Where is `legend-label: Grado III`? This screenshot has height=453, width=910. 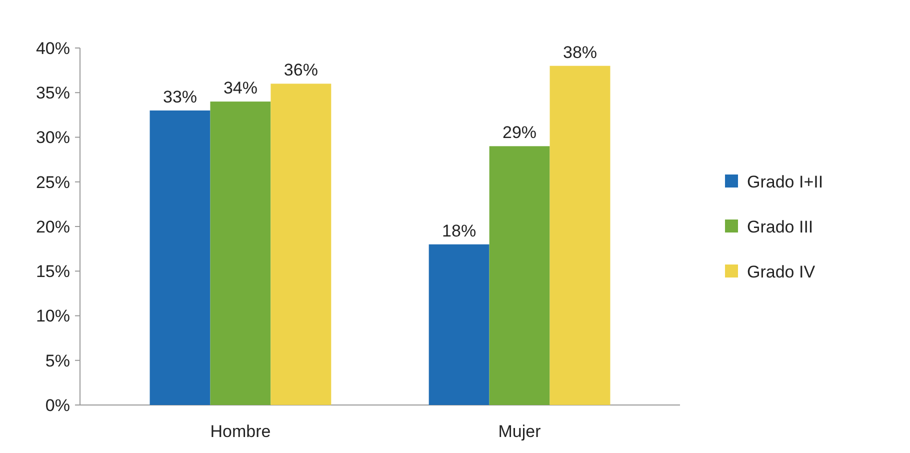
legend-label: Grado III is located at coordinates (780, 226).